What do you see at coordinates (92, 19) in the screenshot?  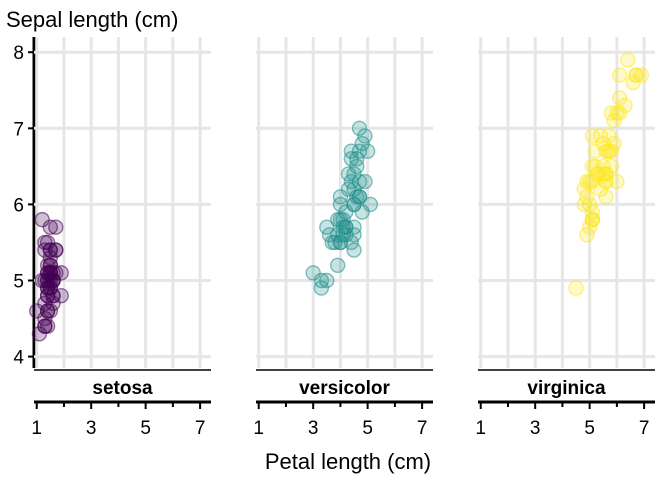 I see `y-axis-title: Sepal length (cm)` at bounding box center [92, 19].